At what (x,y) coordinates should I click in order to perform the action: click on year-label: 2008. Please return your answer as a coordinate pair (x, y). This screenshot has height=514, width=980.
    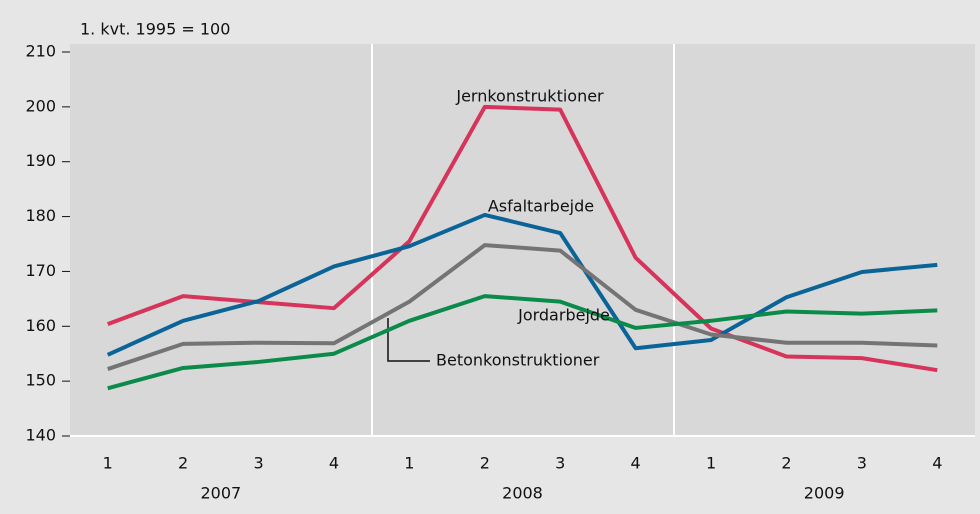
    Looking at the image, I should click on (522, 493).